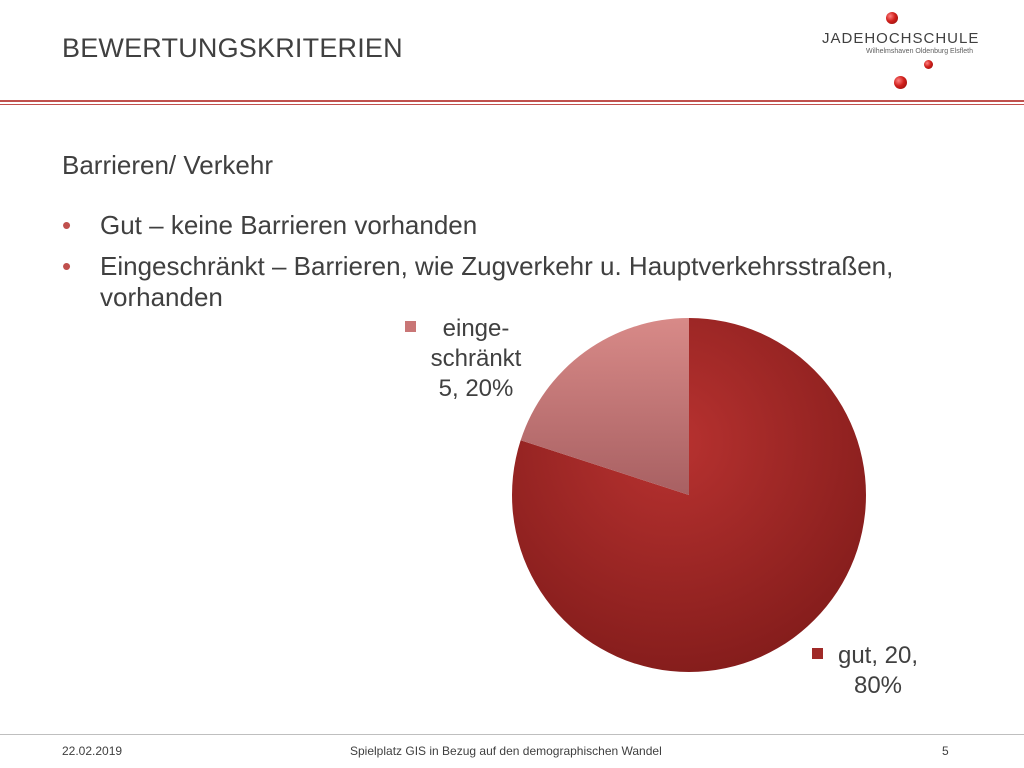  Describe the element at coordinates (843, 38) in the screenshot. I see `logo-jade: JADE` at that location.